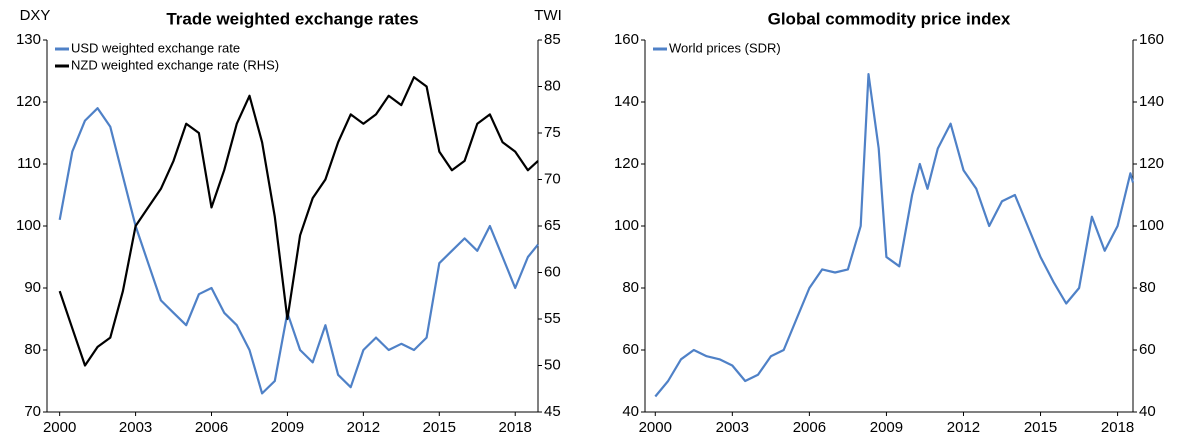 The image size is (1178, 438). I want to click on y2-tick-label: 85, so click(552, 39).